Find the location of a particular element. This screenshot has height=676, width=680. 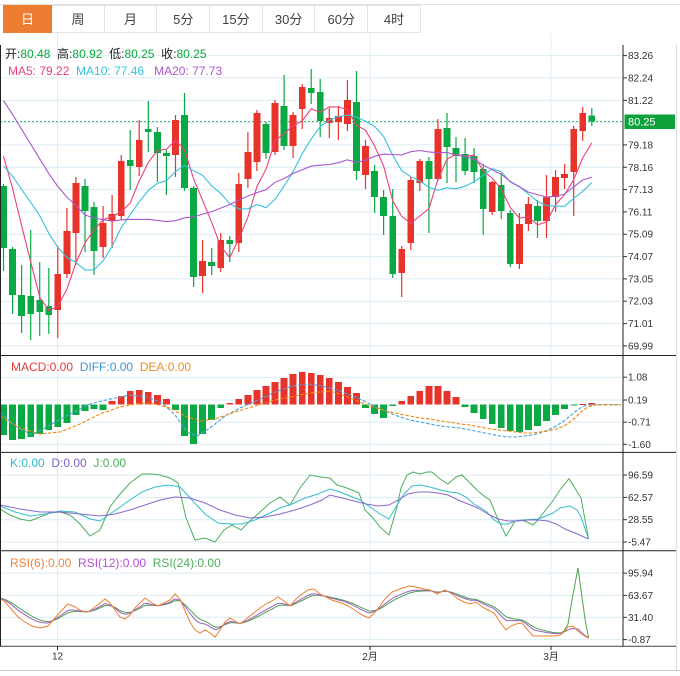

svg-text: 1.08 is located at coordinates (638, 378).